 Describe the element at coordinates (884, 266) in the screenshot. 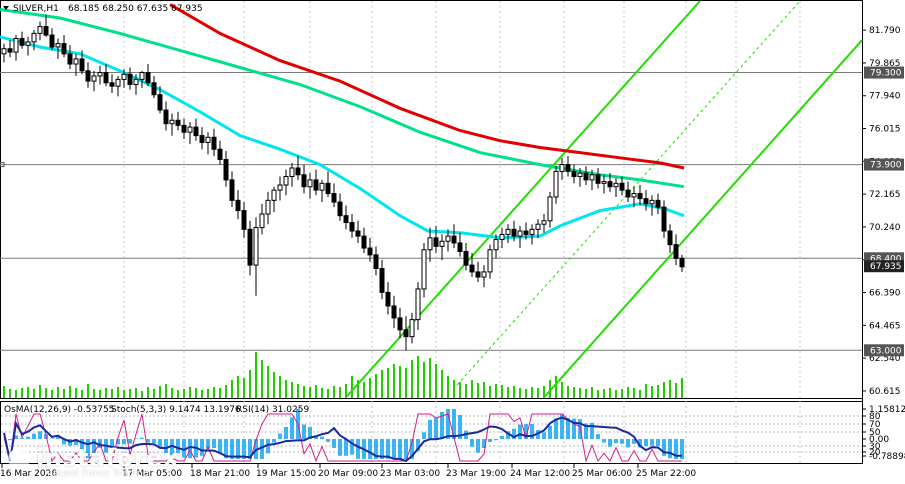

I see `current-price-box` at that location.